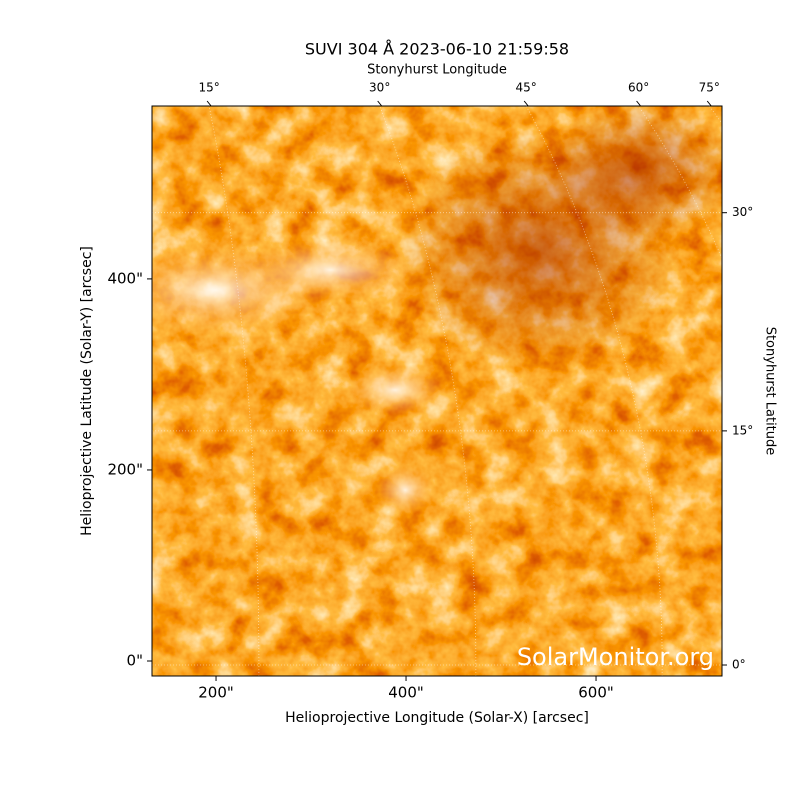  What do you see at coordinates (709, 88) in the screenshot?
I see `x2-tick-label: 75°` at bounding box center [709, 88].